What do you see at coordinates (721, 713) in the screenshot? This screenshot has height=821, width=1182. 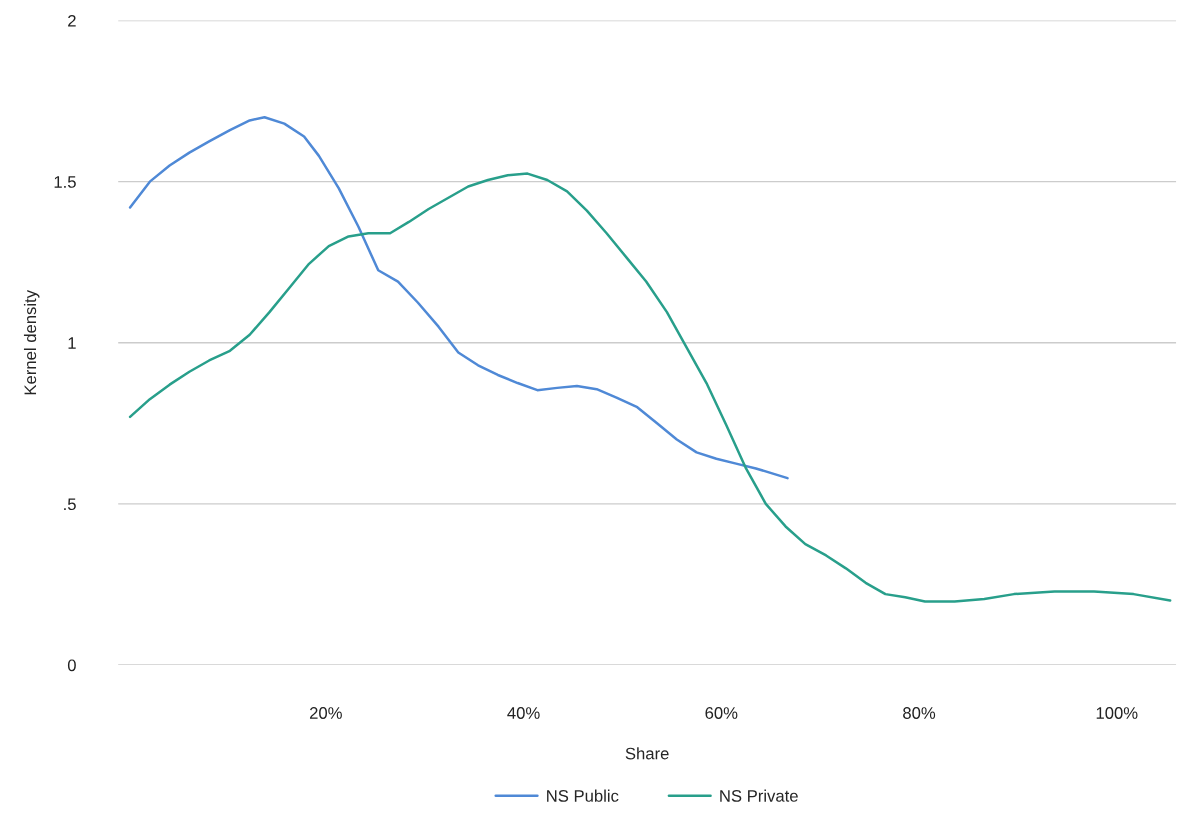 I see `x-tick-label: 60%` at bounding box center [721, 713].